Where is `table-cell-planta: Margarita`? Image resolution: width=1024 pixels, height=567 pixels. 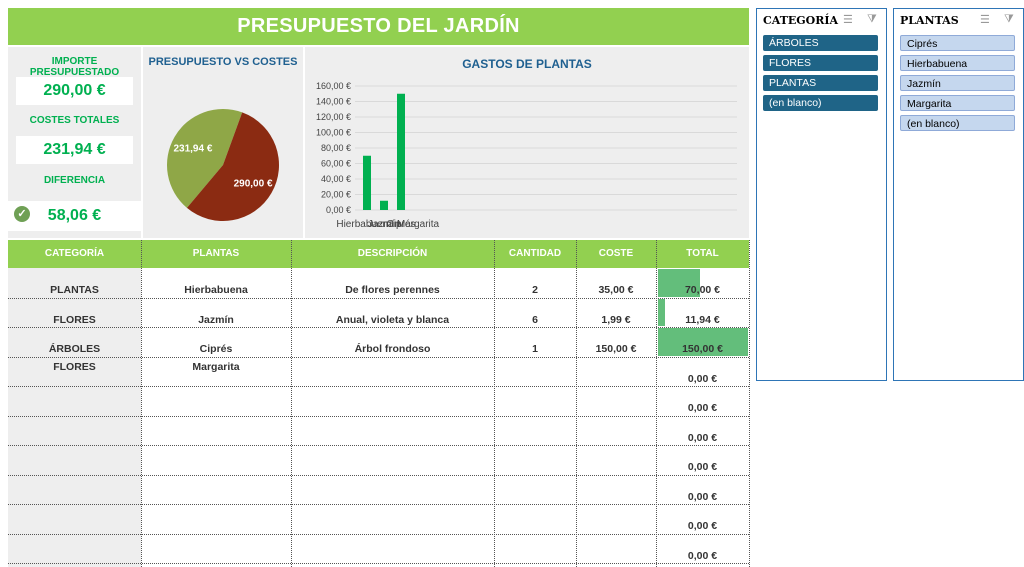 table-cell-planta: Margarita is located at coordinates (216, 366).